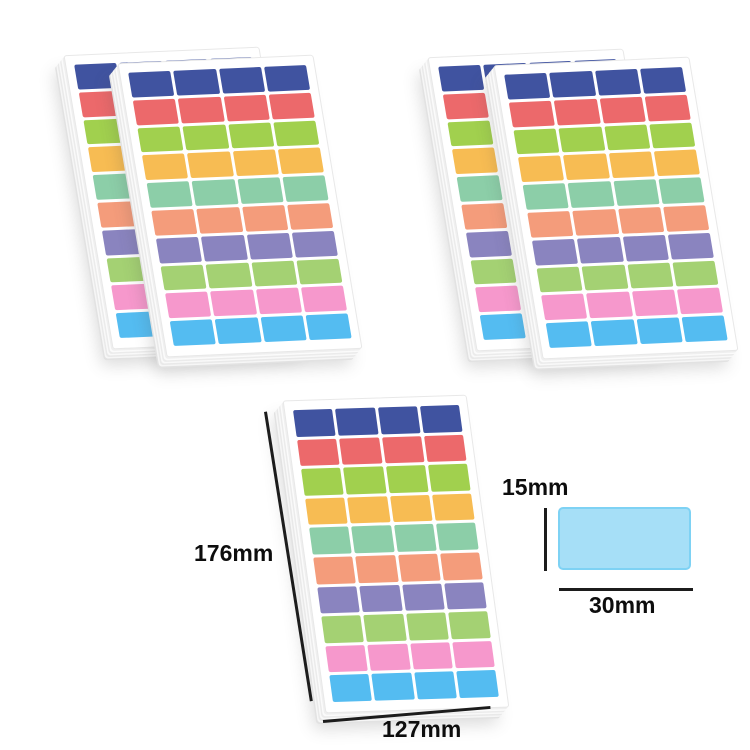 The height and width of the screenshot is (750, 750). Describe the element at coordinates (624, 538) in the screenshot. I see `single-sticker-swatch` at that location.